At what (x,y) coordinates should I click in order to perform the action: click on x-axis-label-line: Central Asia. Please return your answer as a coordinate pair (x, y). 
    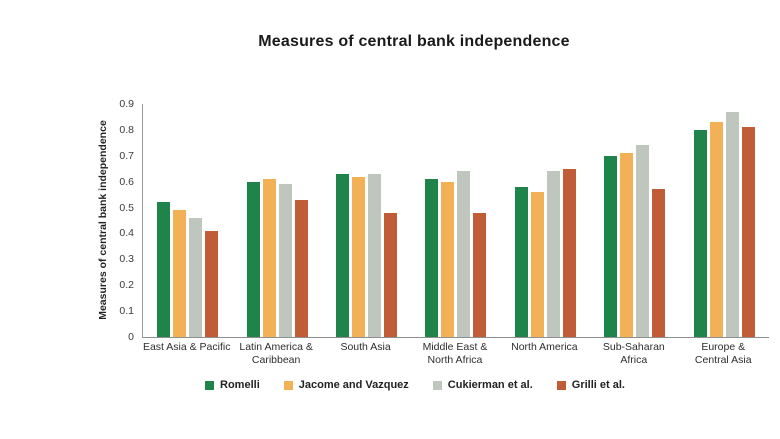
    Looking at the image, I should click on (723, 360).